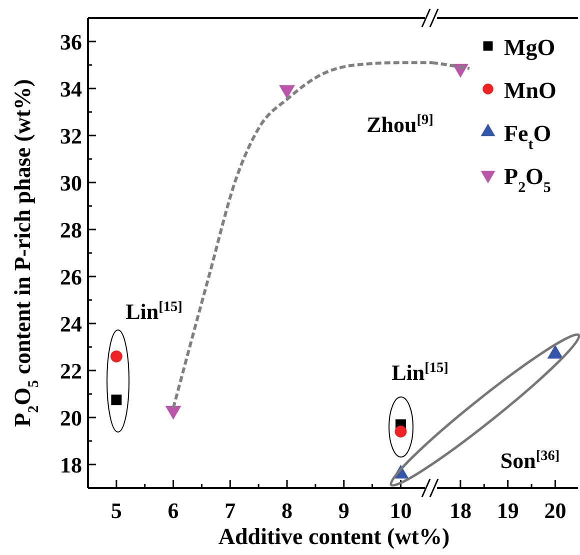  What do you see at coordinates (507, 510) in the screenshot?
I see `x-tick-label: 19` at bounding box center [507, 510].